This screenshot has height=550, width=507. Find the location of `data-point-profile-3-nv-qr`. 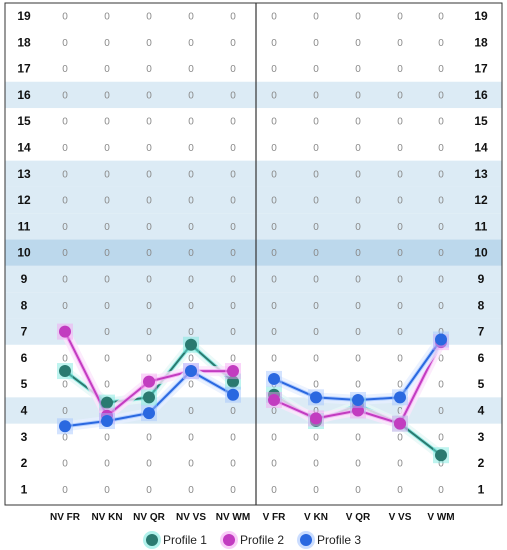

data-point-profile-3-nv-qr is located at coordinates (149, 413).